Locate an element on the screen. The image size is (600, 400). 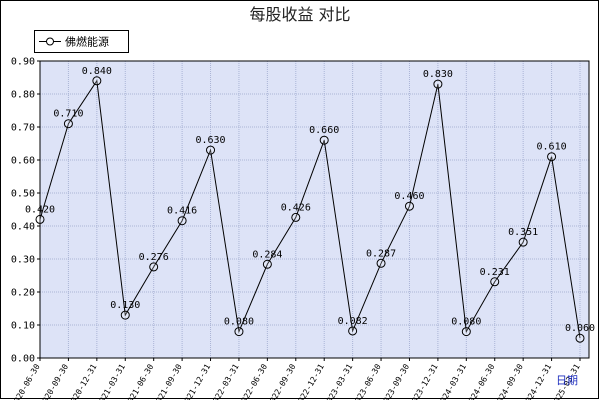
data-label: 0.830 is located at coordinates (438, 74).